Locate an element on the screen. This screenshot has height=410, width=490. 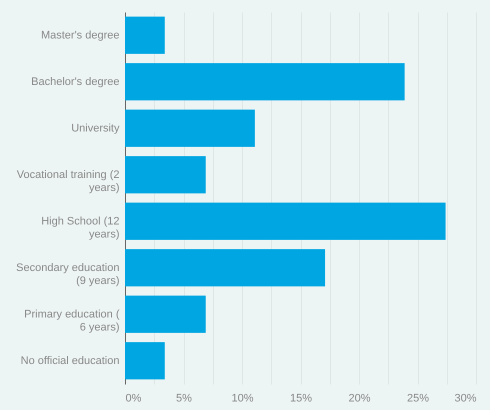
y-tick-label: Bachelor's degree is located at coordinates (75, 82).